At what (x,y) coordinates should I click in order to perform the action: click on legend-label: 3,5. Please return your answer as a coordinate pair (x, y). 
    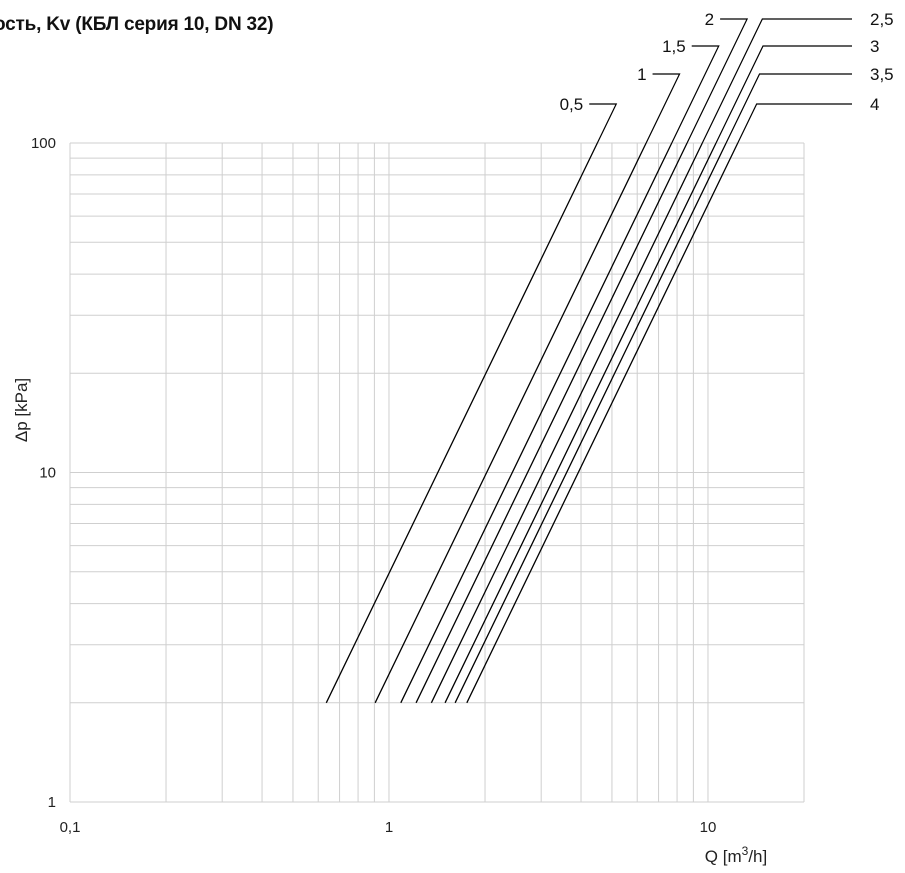
    Looking at the image, I should click on (882, 74).